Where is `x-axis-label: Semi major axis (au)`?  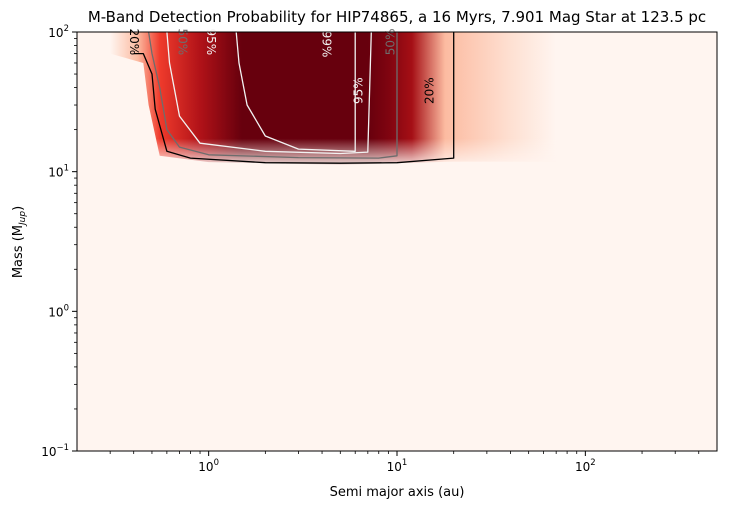 x-axis-label: Semi major axis (au) is located at coordinates (397, 492).